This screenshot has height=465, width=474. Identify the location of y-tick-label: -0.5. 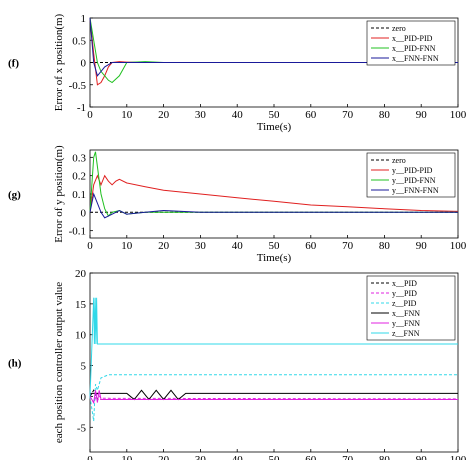
(78, 86).